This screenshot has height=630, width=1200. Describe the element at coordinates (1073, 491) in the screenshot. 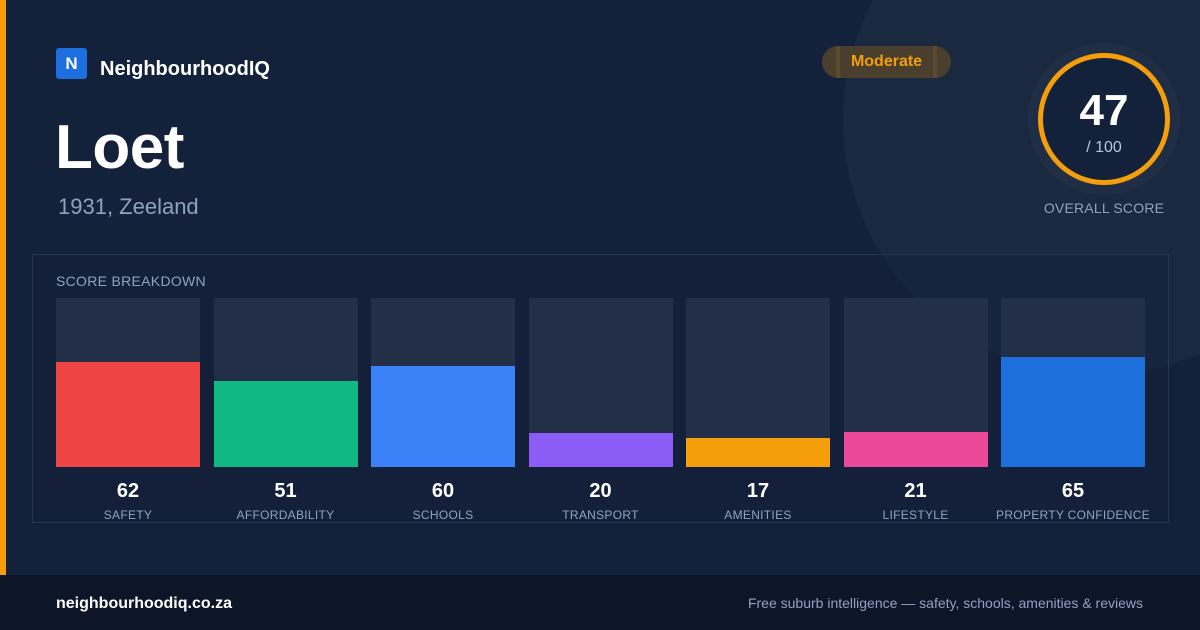

I see `bar-value: 65` at that location.